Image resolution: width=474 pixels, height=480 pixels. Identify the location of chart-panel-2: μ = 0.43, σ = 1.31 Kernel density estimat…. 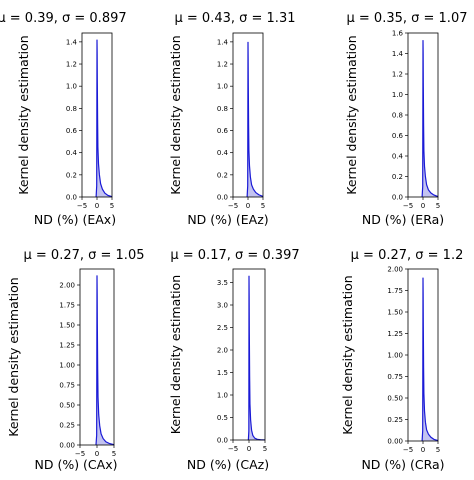
(231, 119).